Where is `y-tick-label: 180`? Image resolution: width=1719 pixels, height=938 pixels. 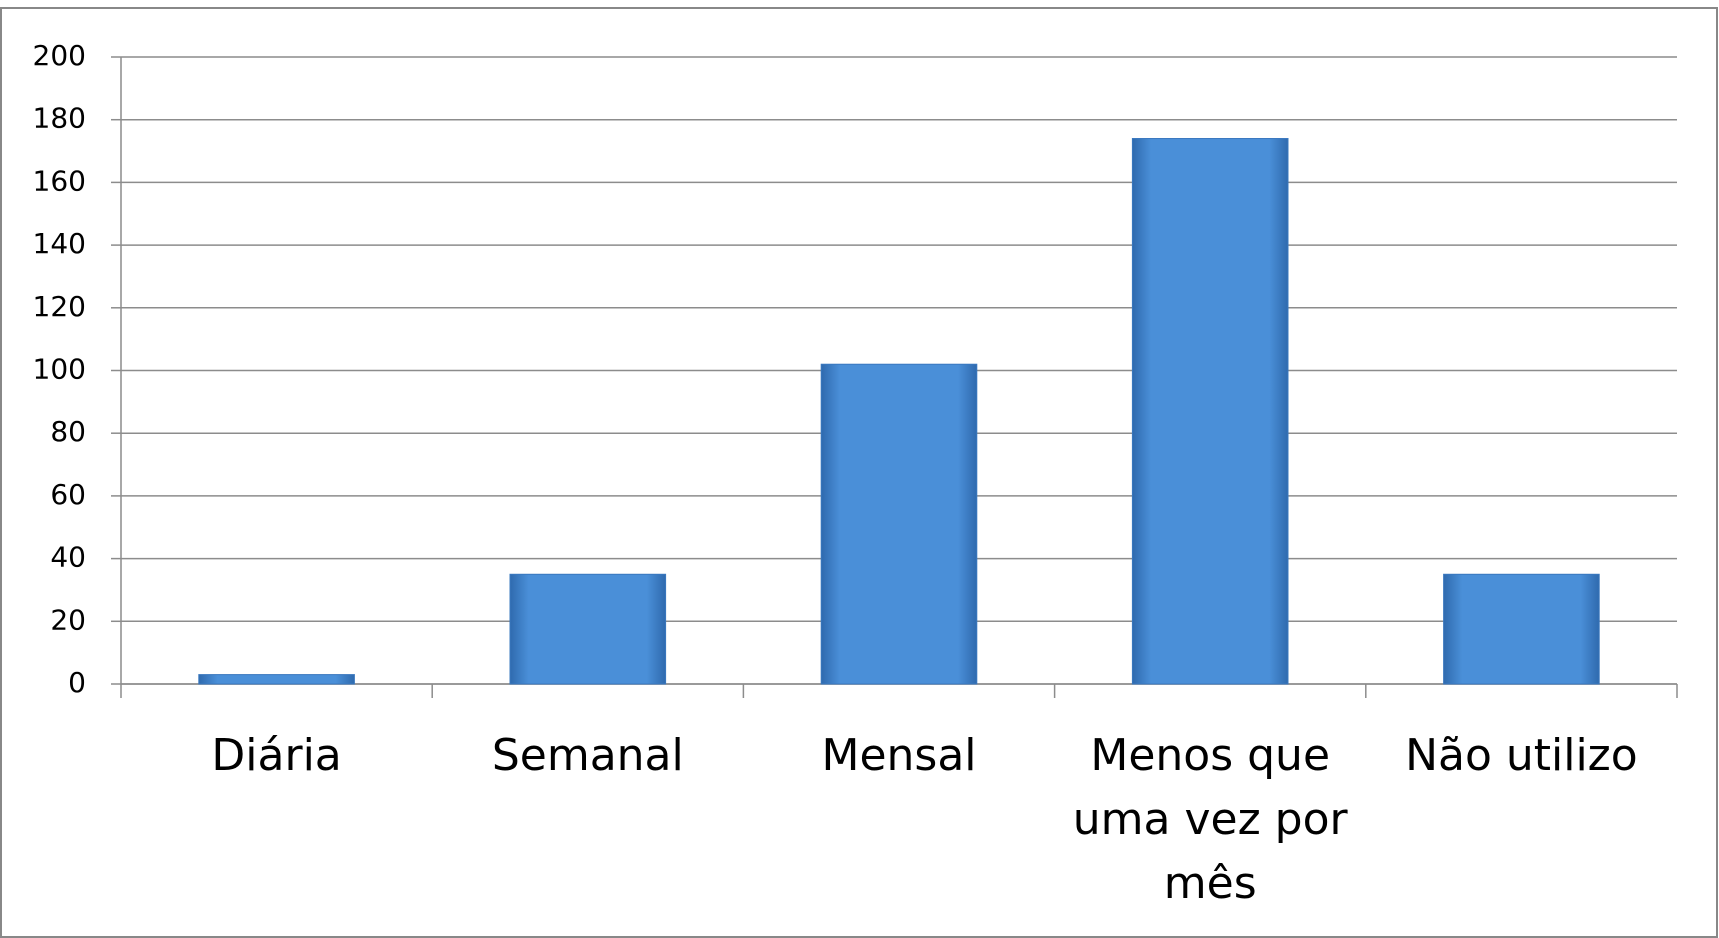
y-tick-label: 180 is located at coordinates (59, 118).